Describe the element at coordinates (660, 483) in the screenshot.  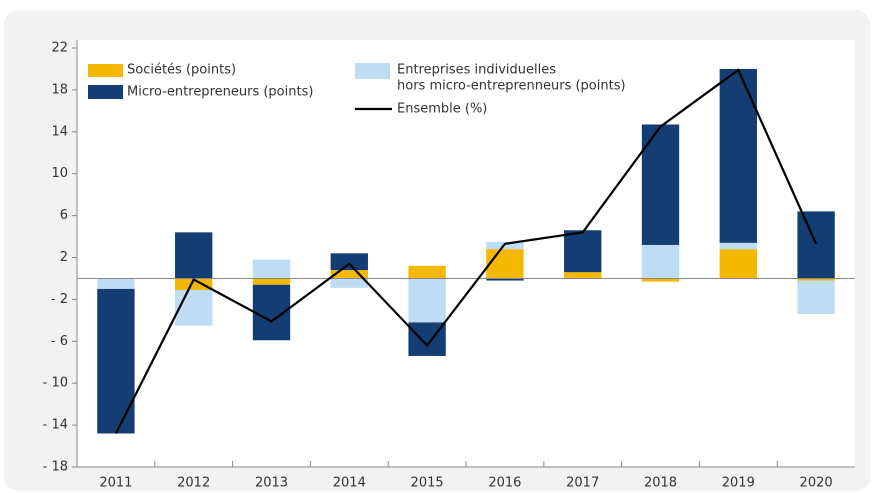
I see `x-tick-label: 2018` at that location.